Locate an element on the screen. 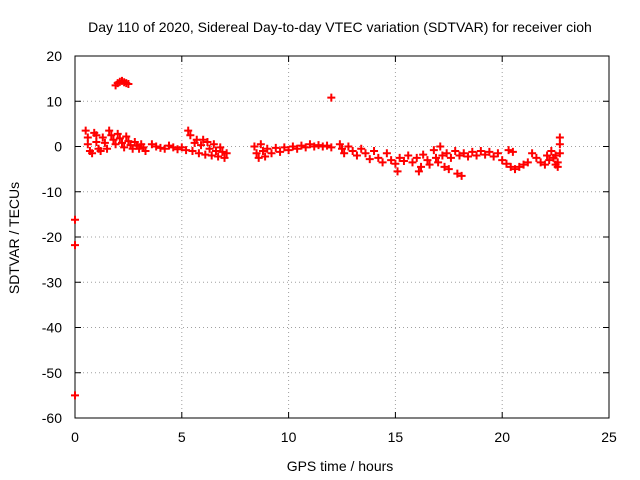 This screenshot has width=640, height=480. y-tick-label: -60 is located at coordinates (52, 418).